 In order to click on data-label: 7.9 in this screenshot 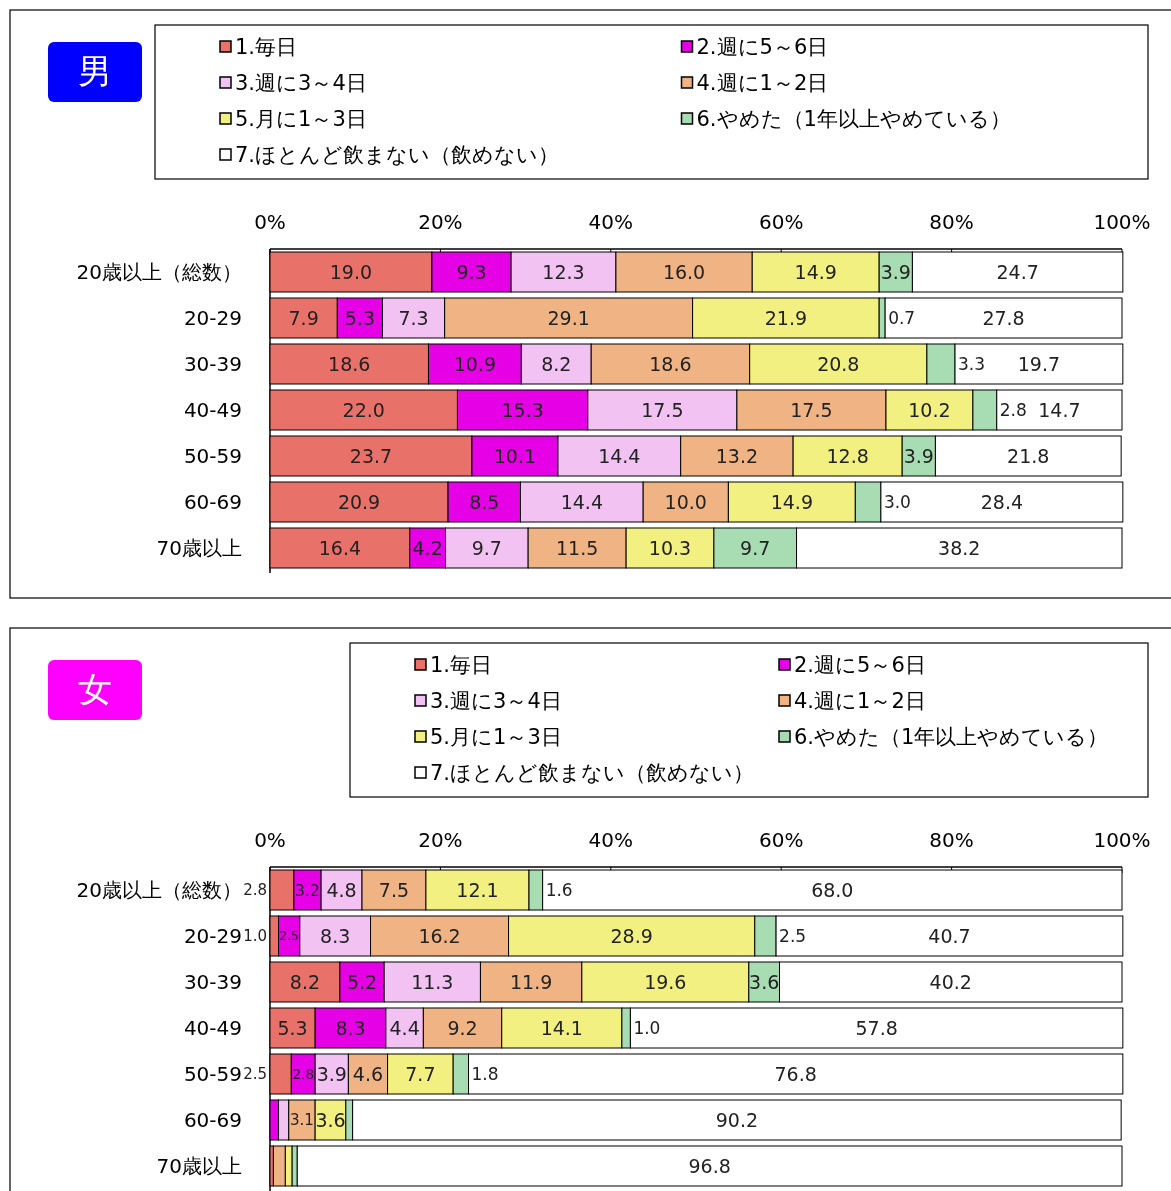, I will do `click(303, 317)`.